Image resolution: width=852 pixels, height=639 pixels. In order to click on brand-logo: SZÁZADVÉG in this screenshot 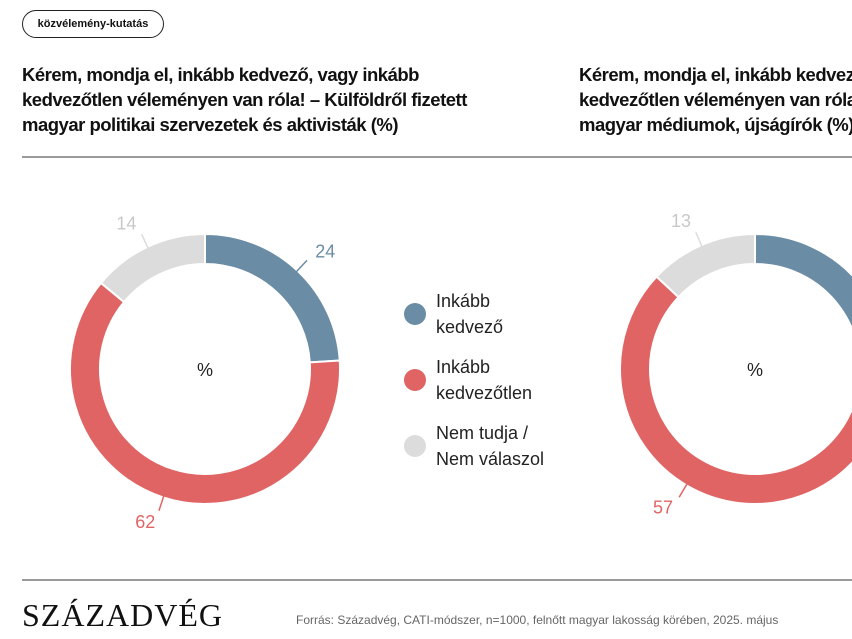, I will do `click(122, 615)`.